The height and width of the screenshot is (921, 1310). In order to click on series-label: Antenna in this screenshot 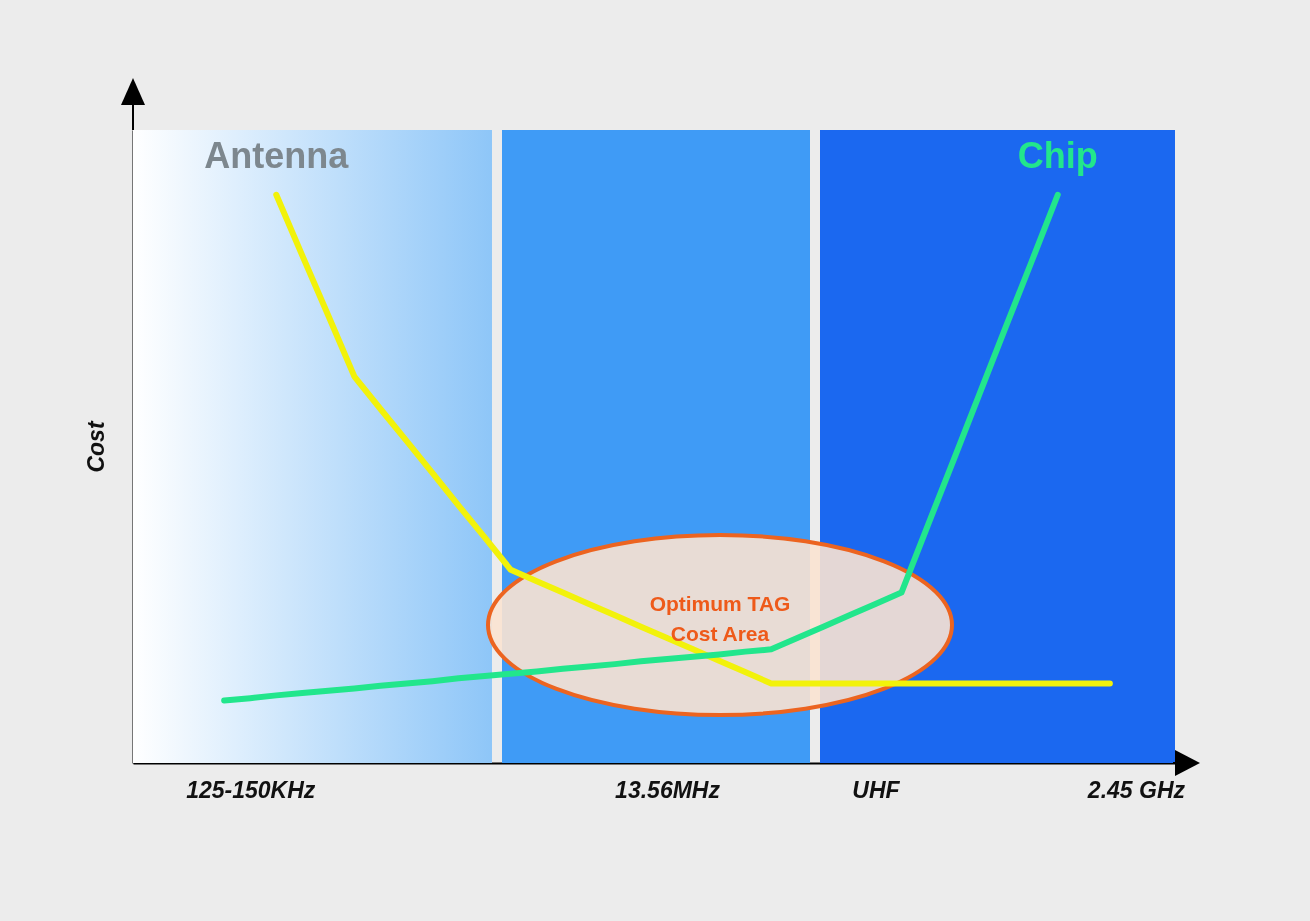, I will do `click(277, 155)`.